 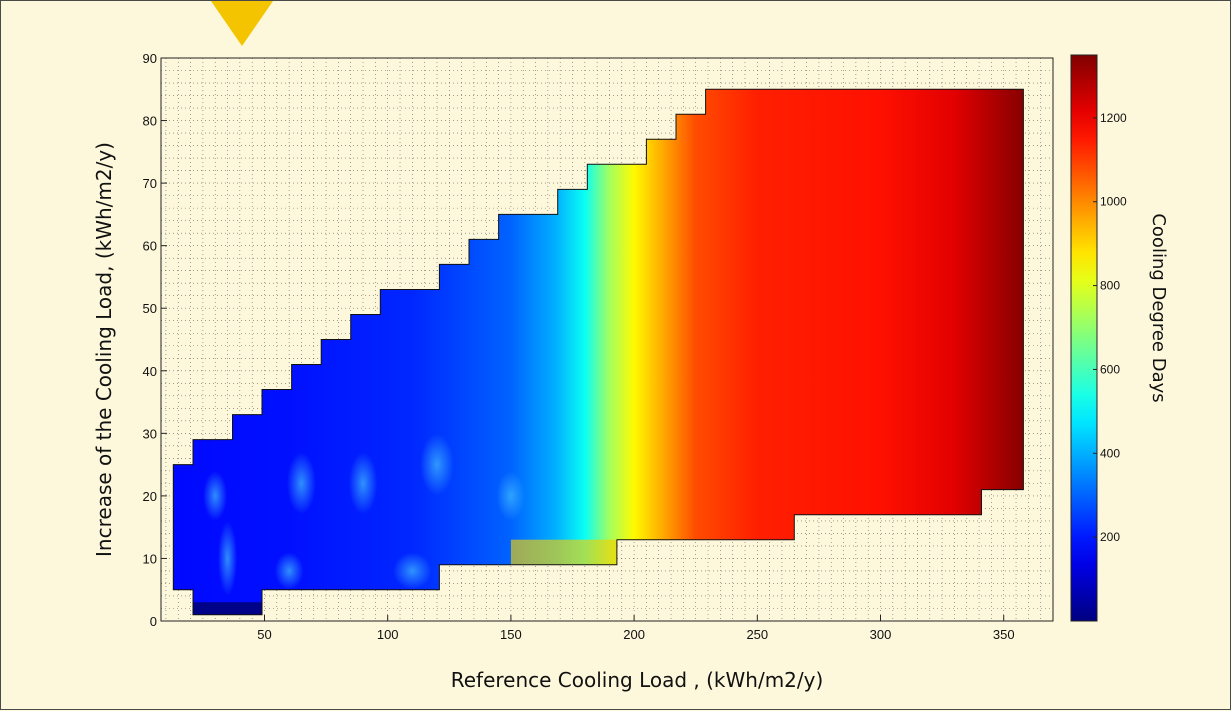 I want to click on colorbar-tick-label: 1200, so click(x=1113, y=118).